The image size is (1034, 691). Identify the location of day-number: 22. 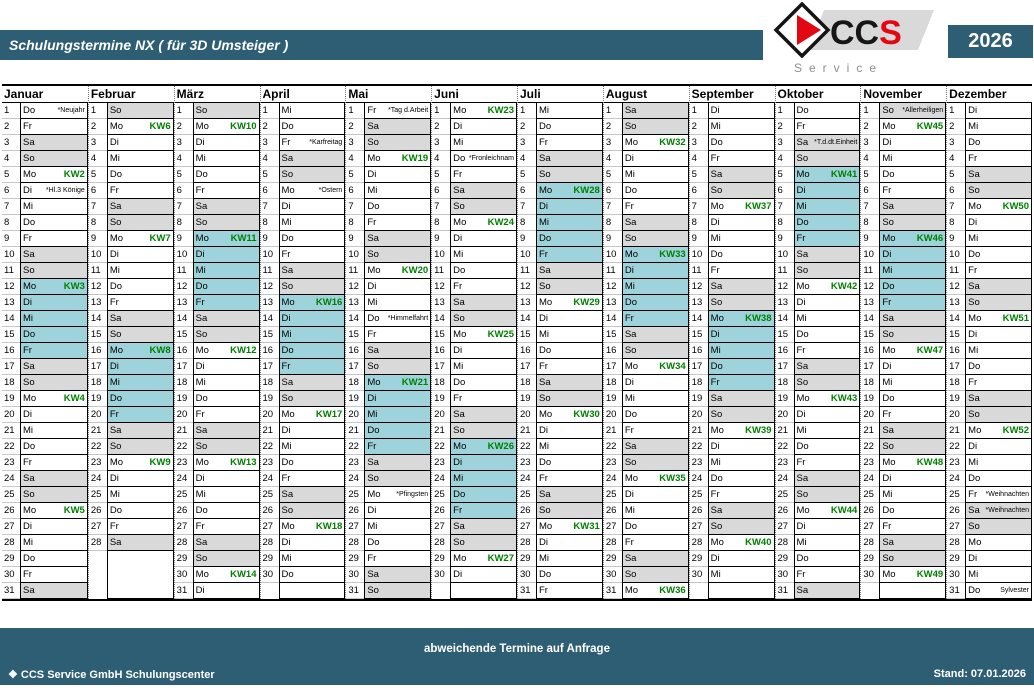
(612, 447).